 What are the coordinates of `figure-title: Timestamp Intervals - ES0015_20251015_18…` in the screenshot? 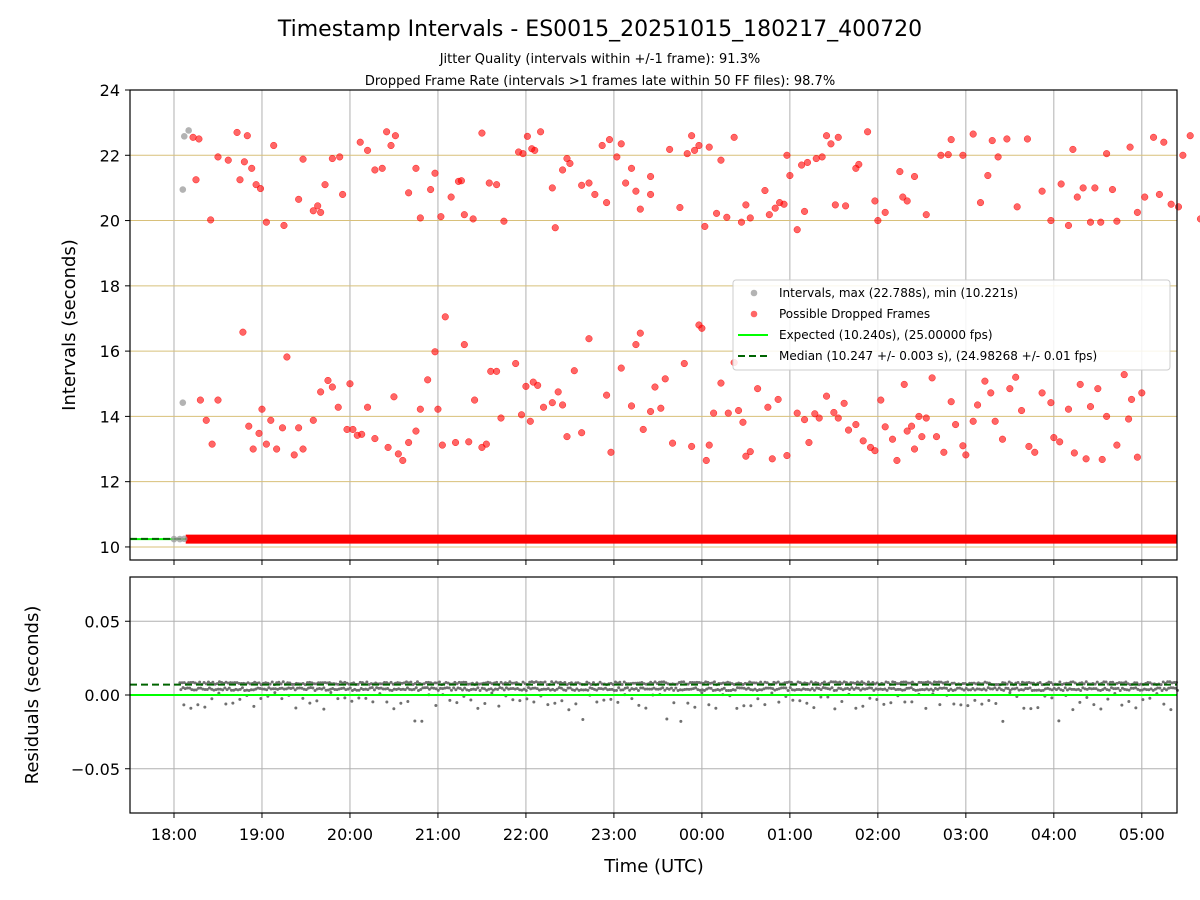 It's located at (599, 29).